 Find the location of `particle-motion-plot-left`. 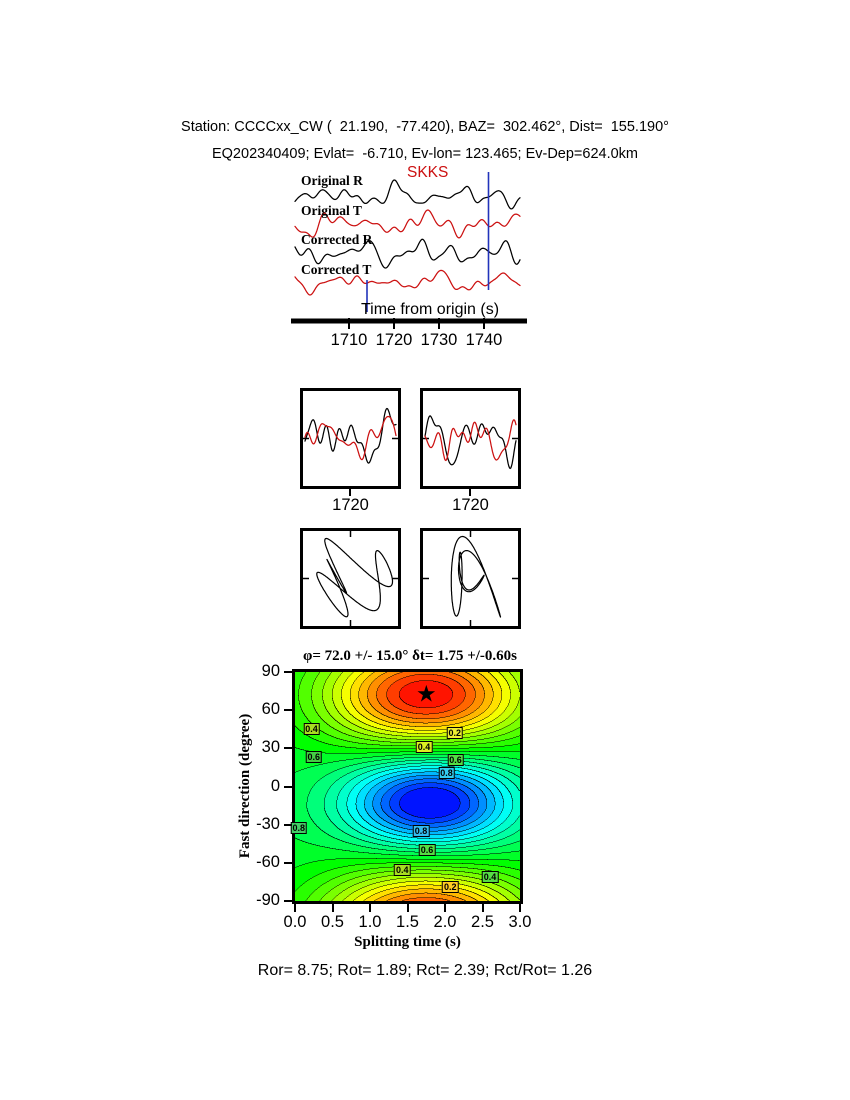

particle-motion-plot-left is located at coordinates (350, 578).